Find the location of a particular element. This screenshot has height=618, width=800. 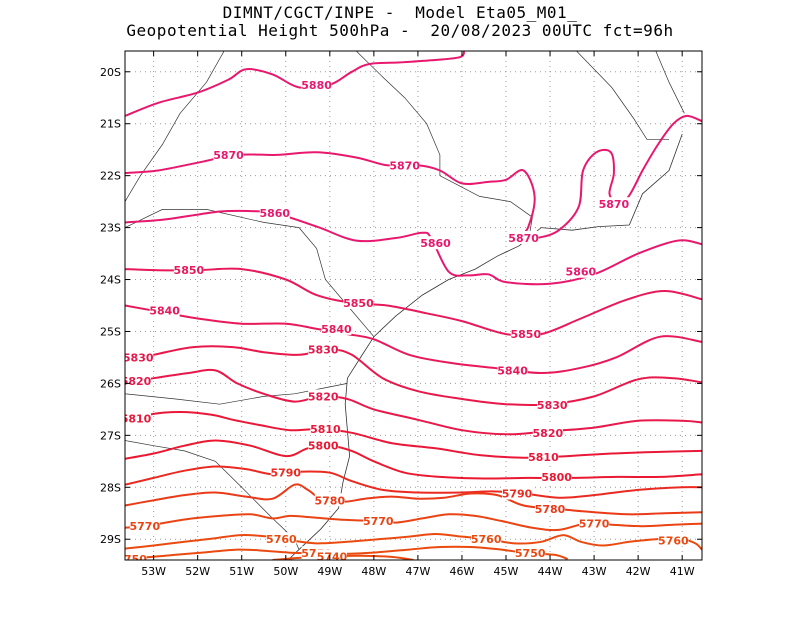

y-tick-label: 20S is located at coordinates (110, 72).